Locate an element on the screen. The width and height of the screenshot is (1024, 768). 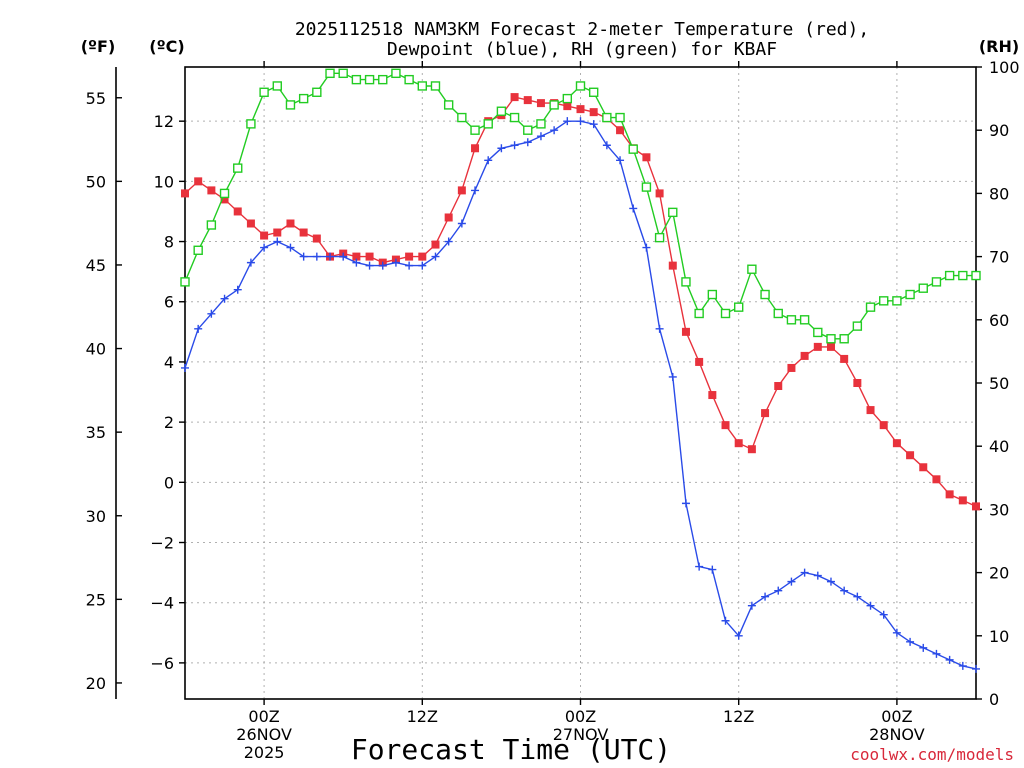
celsius-tick-label: −4 is located at coordinates (162, 603).